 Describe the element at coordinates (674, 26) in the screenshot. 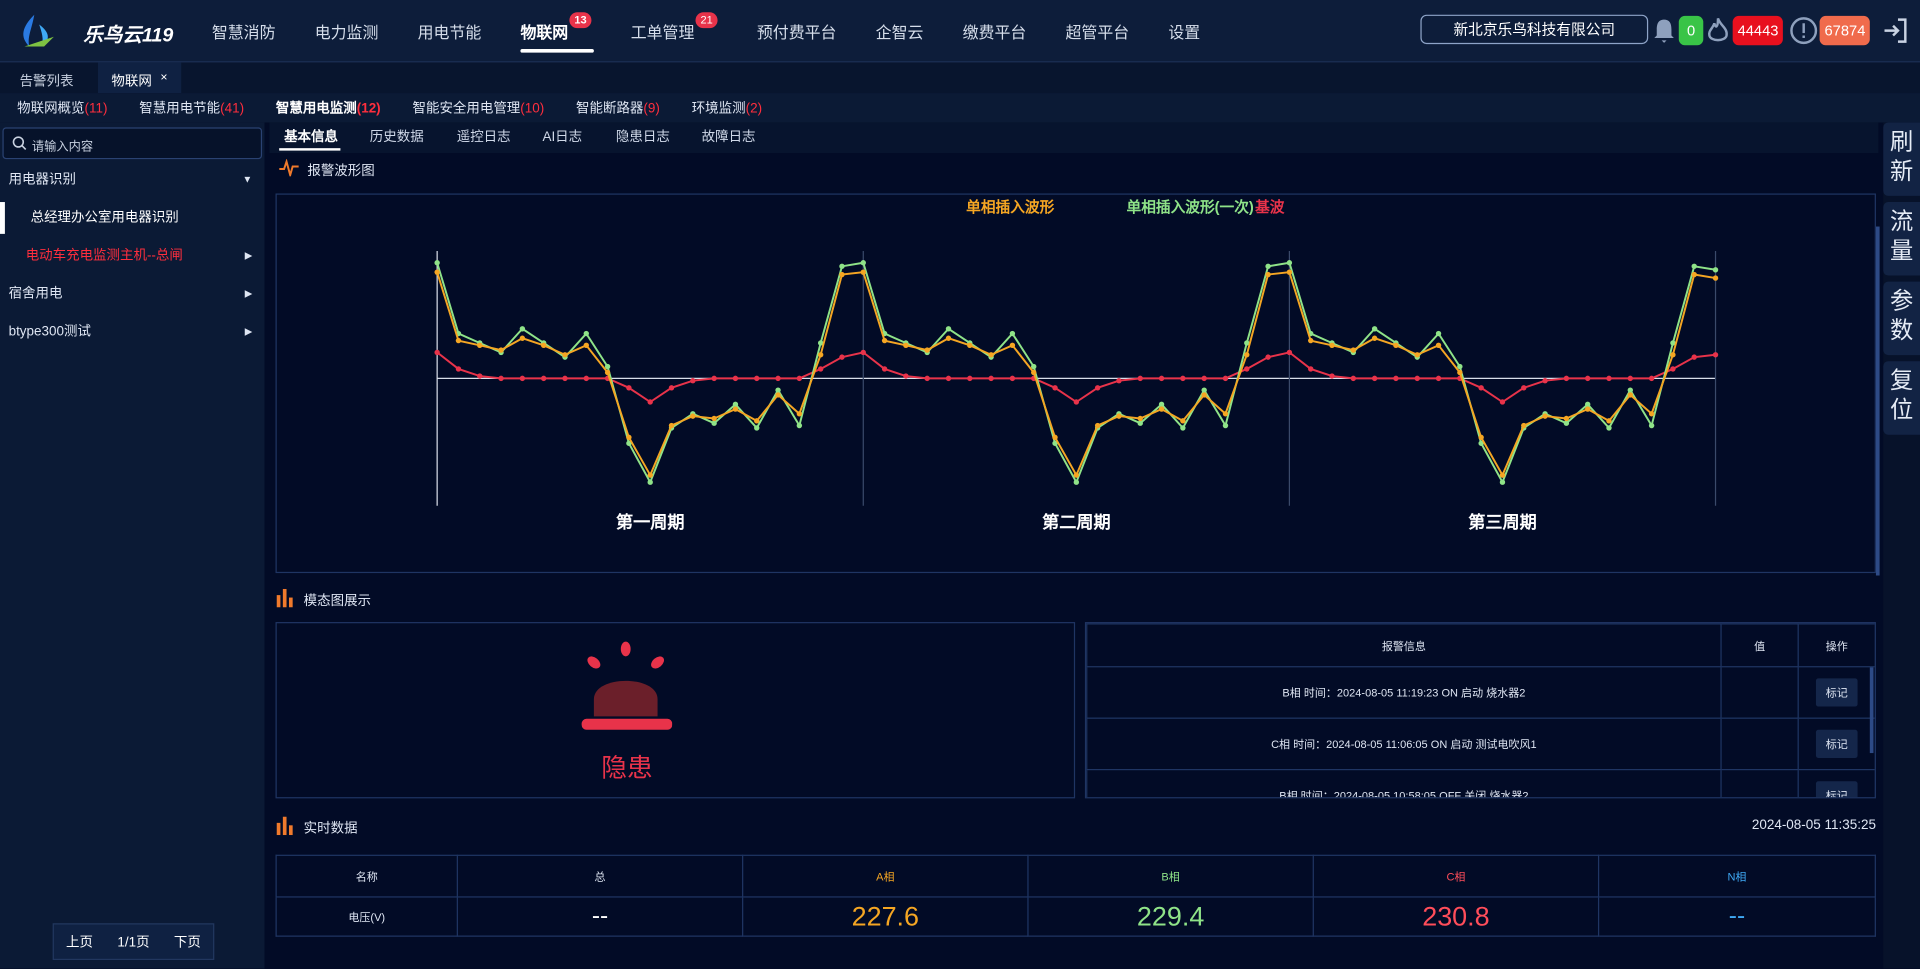

I see `nav-item: 工单管理21` at that location.